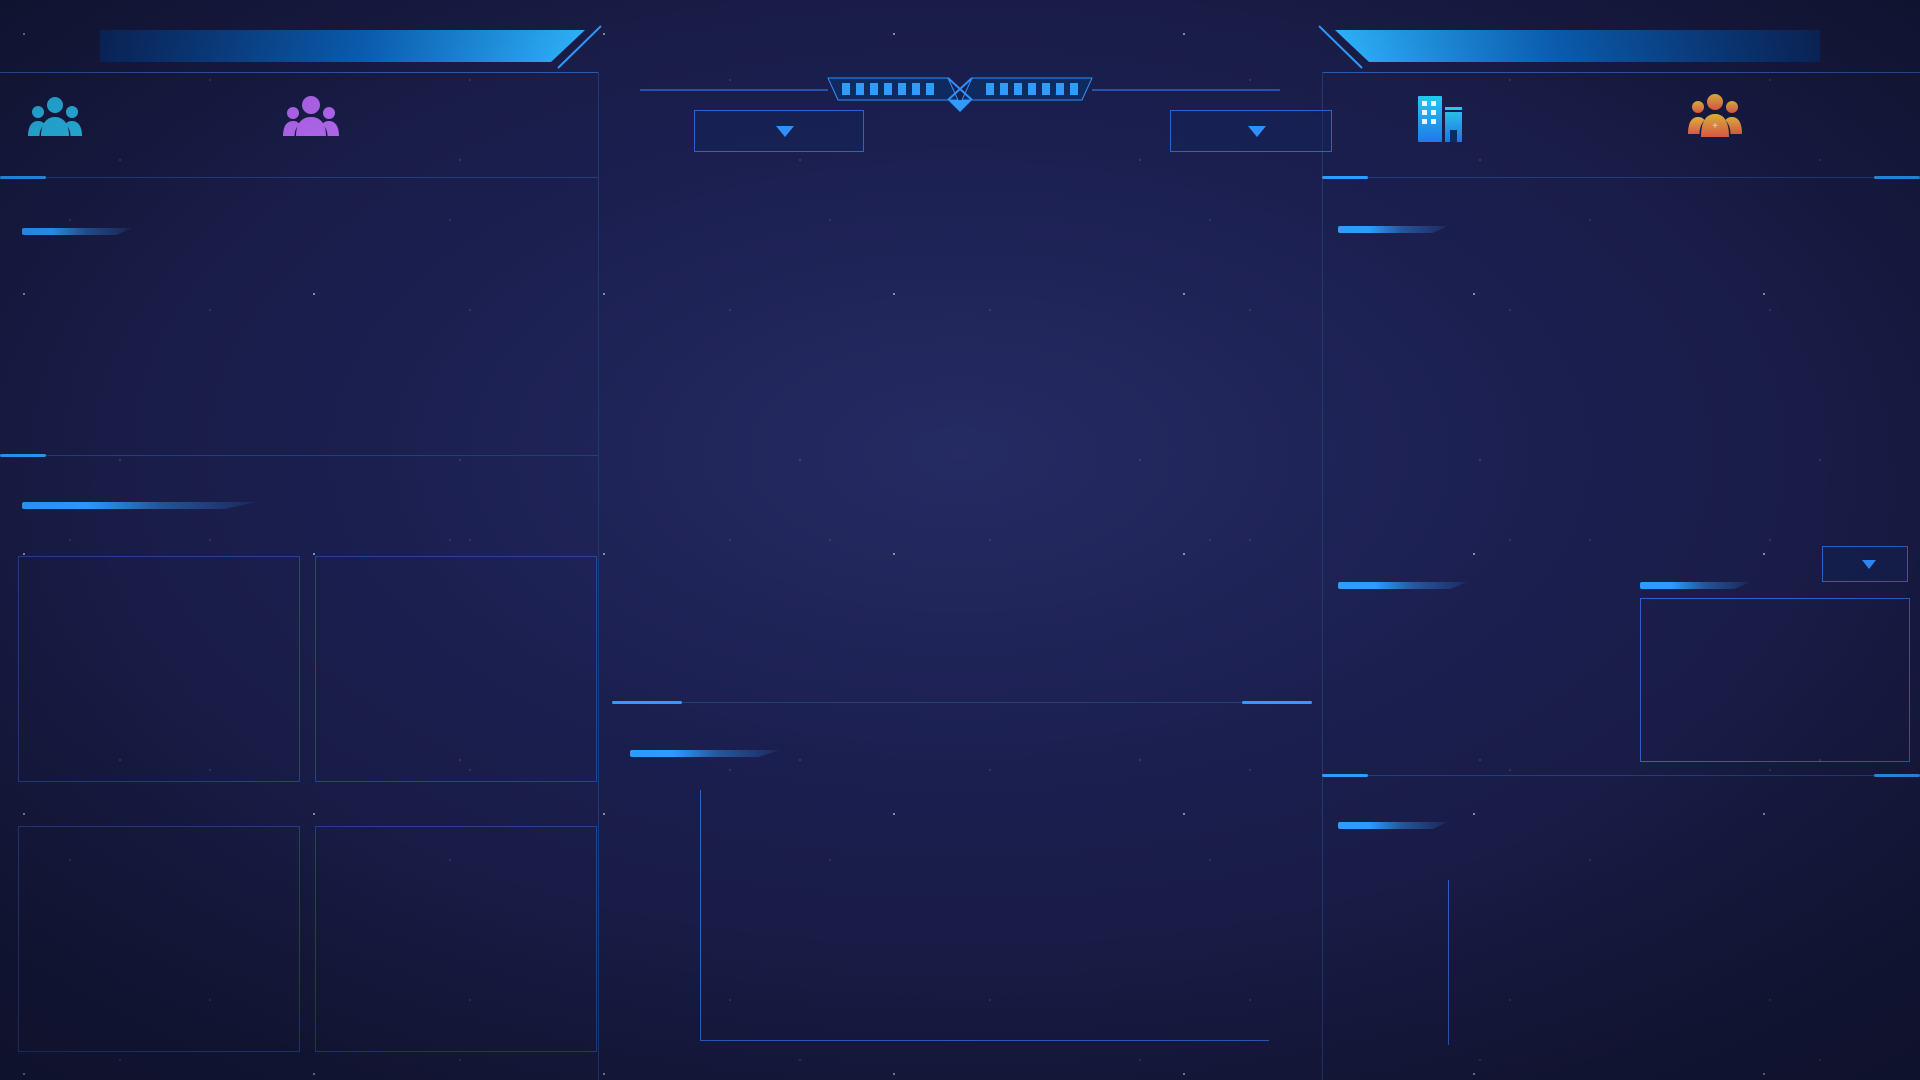 This screenshot has height=1080, width=1920. I want to click on donut-inspected-units, so click(455, 665).